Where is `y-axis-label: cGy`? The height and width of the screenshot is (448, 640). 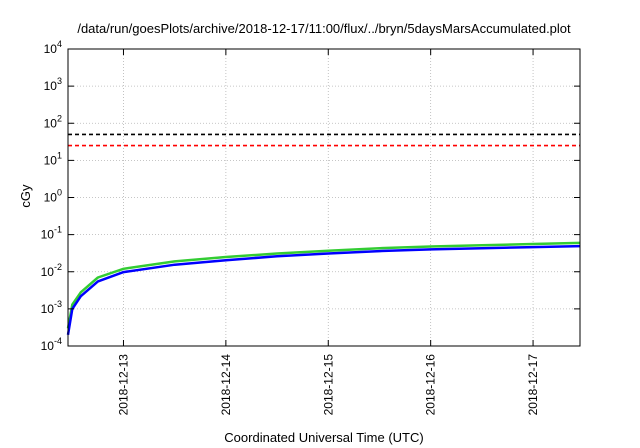
y-axis-label: cGy is located at coordinates (25, 196).